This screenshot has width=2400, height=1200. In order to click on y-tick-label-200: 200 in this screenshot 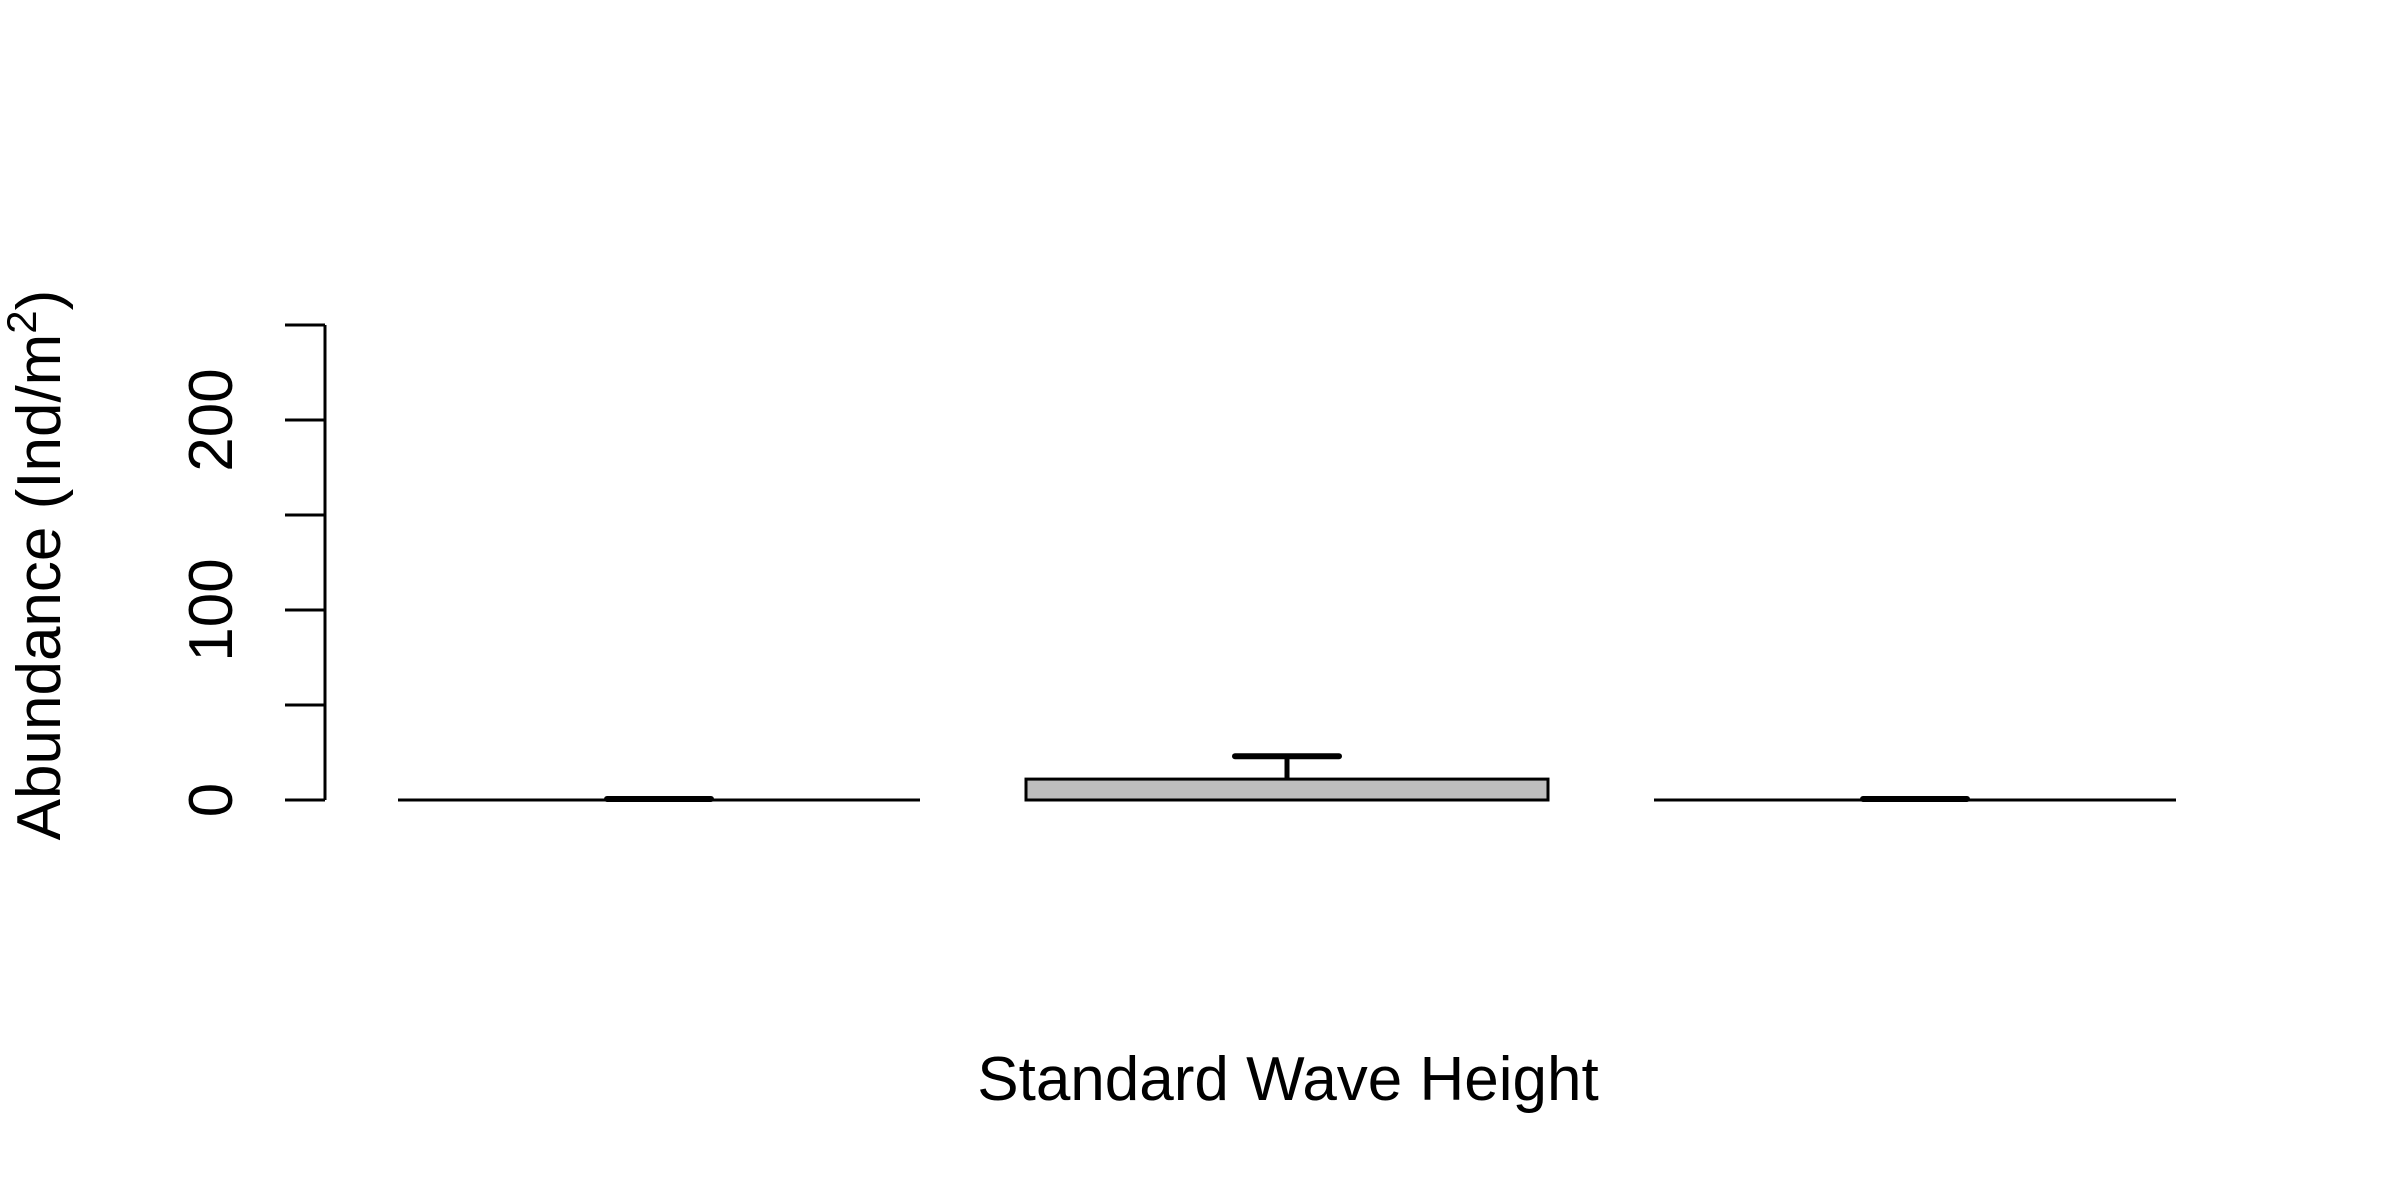, I will do `click(211, 419)`.